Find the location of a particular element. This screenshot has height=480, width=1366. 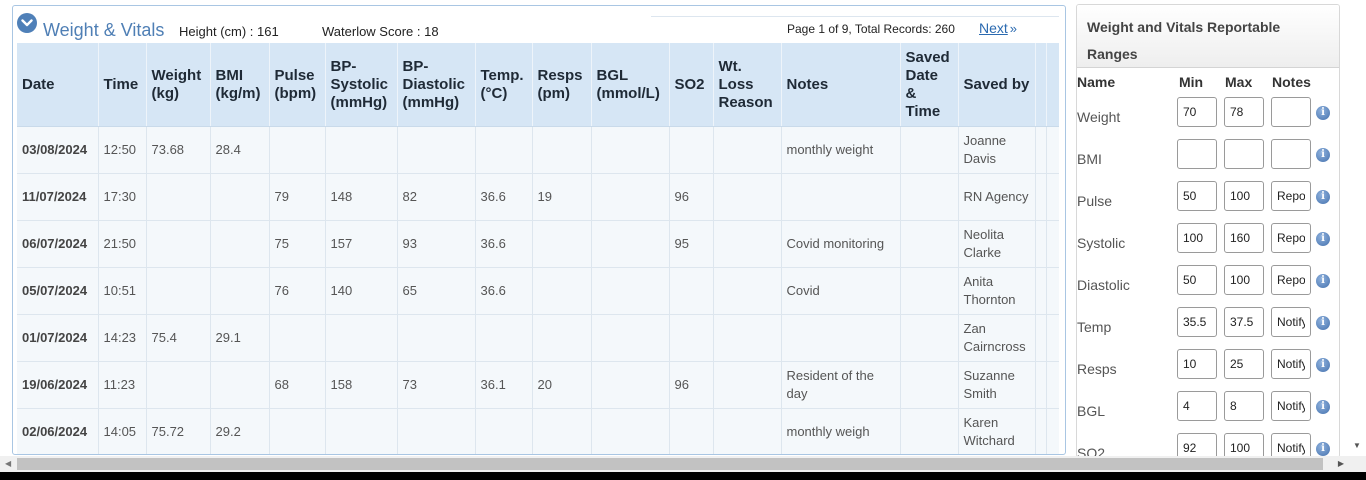

table-cell: 06/07/2024 is located at coordinates (58, 244).